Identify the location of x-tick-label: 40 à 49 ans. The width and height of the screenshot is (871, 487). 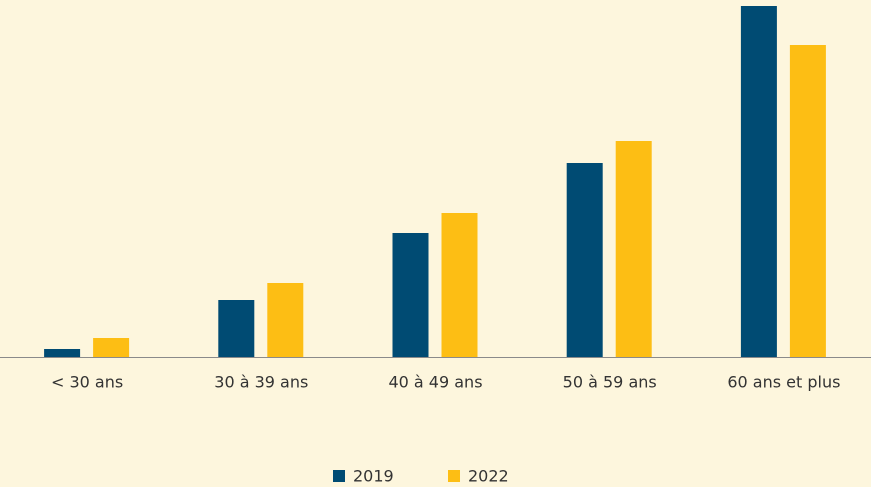
(435, 382).